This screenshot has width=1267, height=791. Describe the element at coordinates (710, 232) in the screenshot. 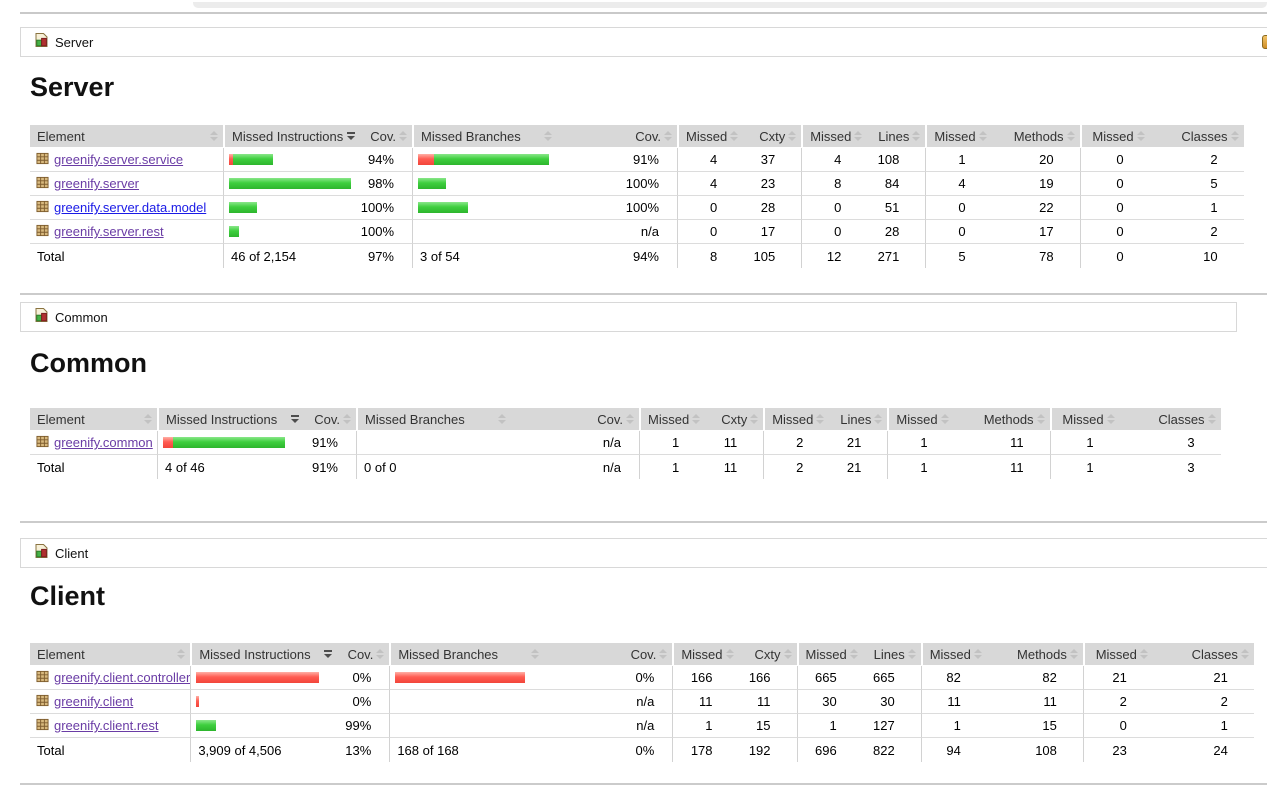

I see `metric-cell-missed-cxty: 0` at that location.